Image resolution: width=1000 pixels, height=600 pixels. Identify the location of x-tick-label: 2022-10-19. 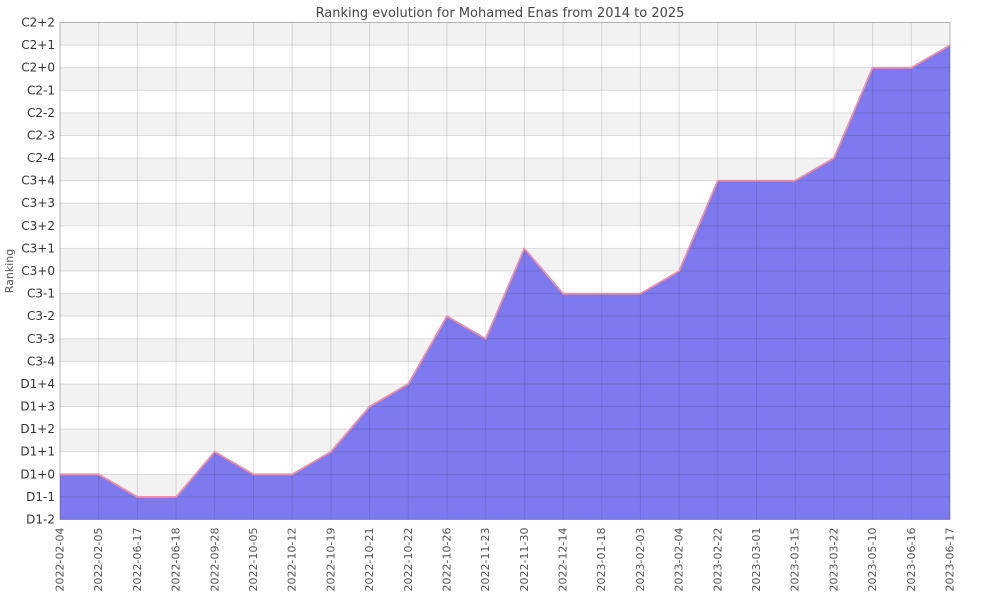
(330, 560).